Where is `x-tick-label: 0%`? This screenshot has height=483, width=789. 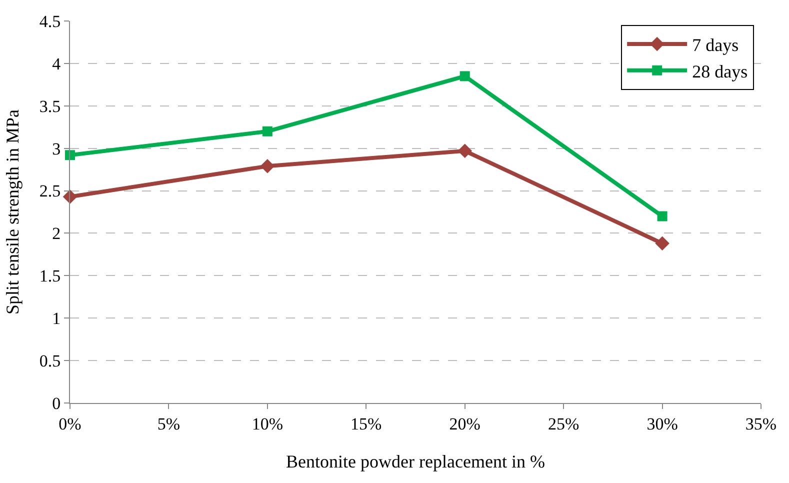
x-tick-label: 0% is located at coordinates (70, 424).